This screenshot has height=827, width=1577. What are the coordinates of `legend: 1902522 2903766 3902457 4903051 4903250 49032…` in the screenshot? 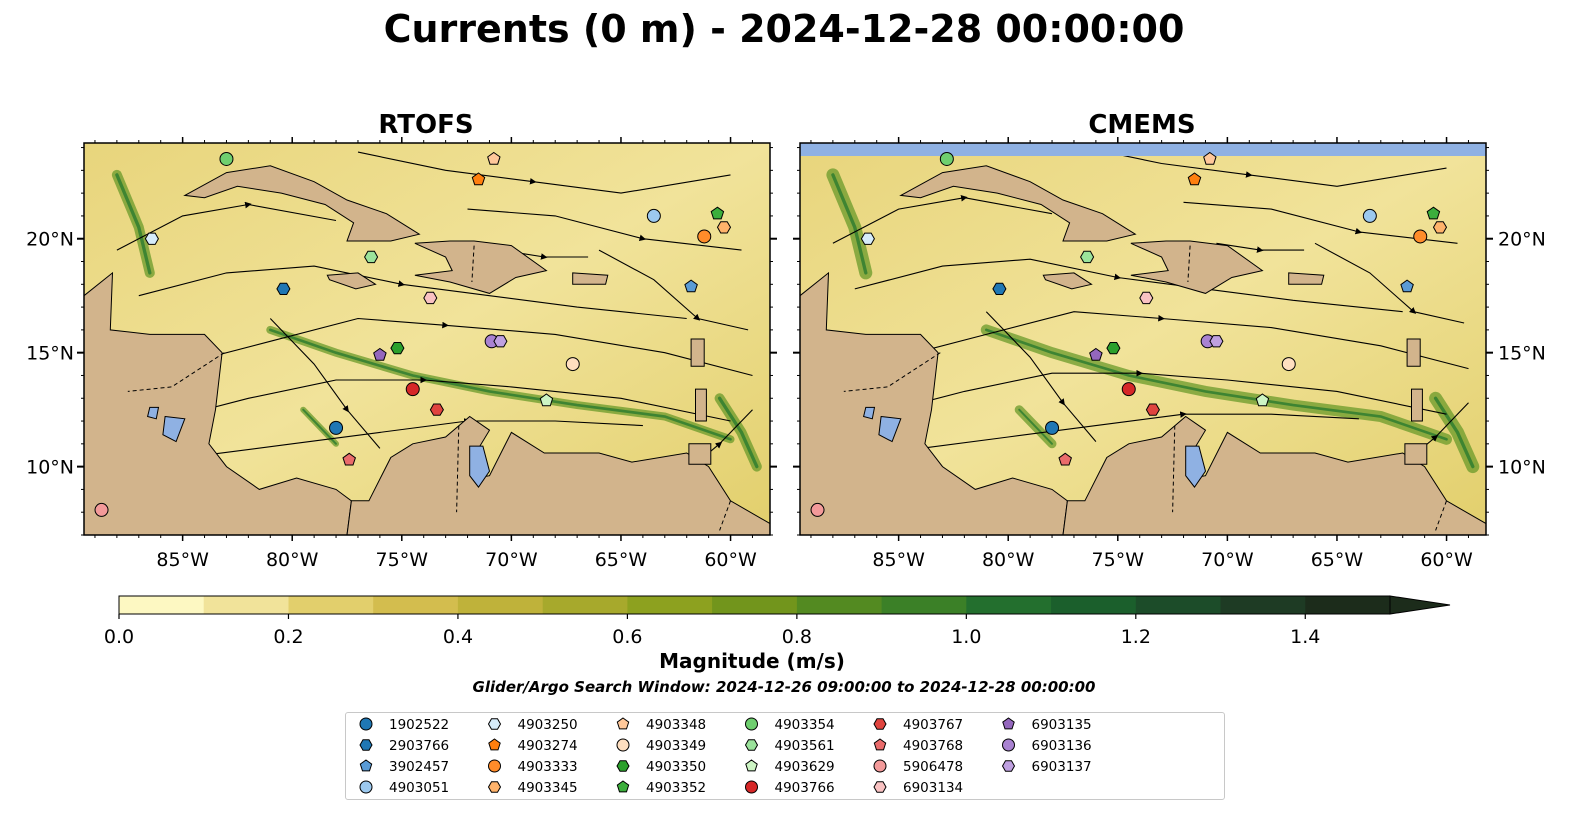 It's located at (785, 756).